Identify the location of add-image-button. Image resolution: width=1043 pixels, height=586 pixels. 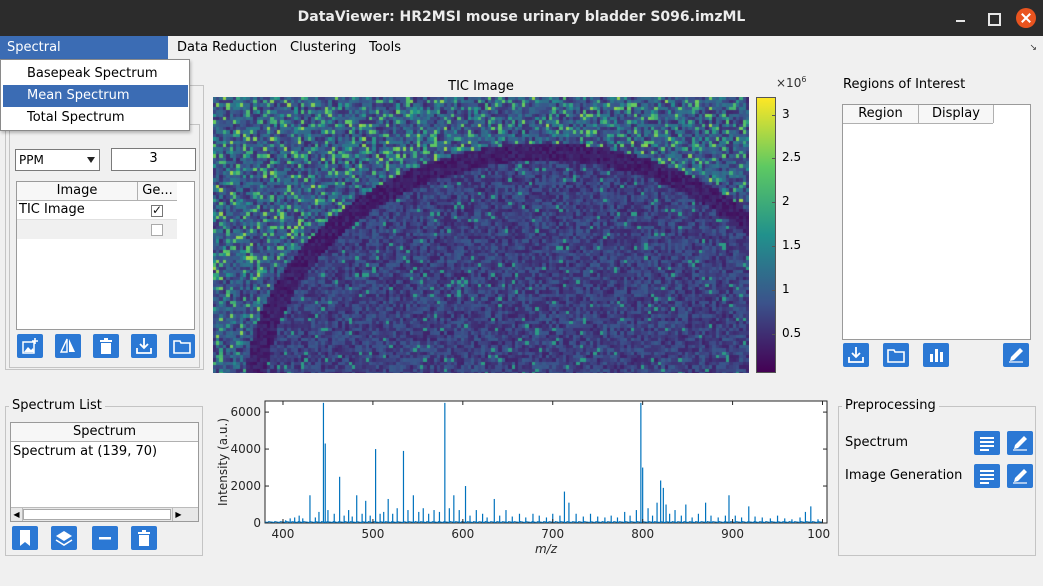
(30, 346).